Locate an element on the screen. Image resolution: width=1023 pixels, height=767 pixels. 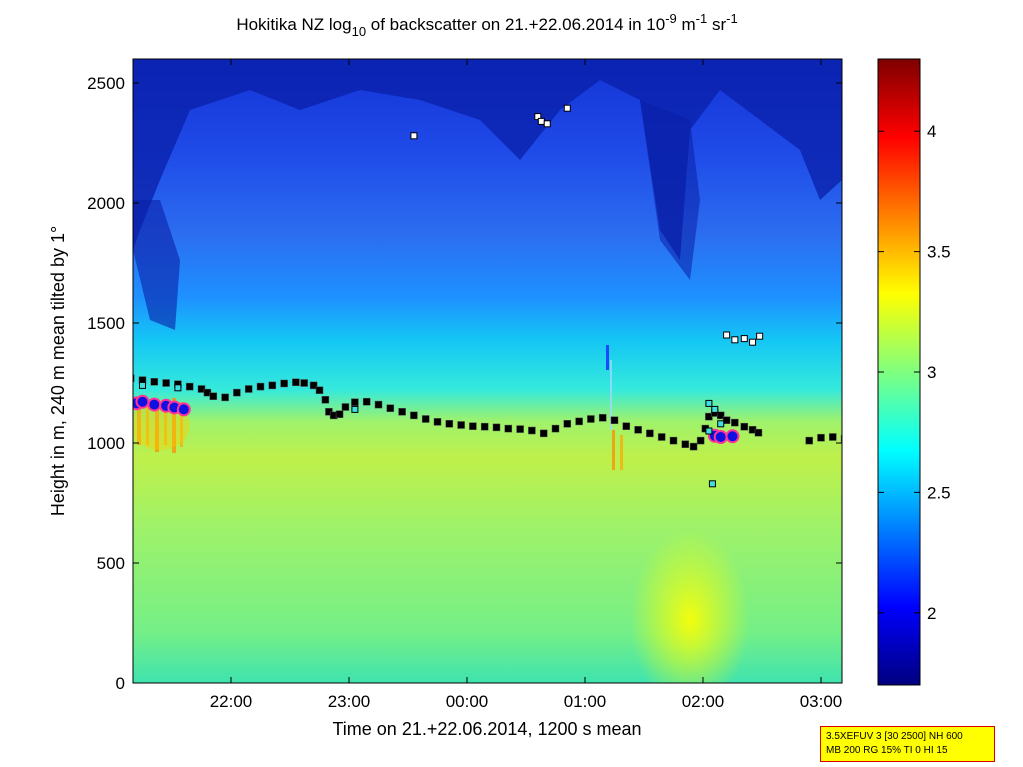
info-box-line1: 3.5XEFUV 3 [30 2500] NH 600 is located at coordinates (894, 736).